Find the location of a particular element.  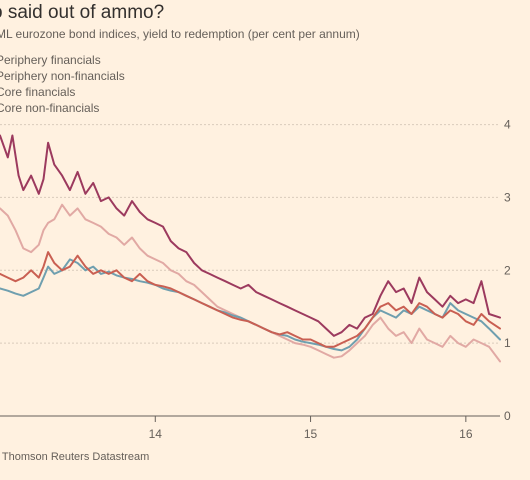

x-tick-label-14: 14 is located at coordinates (156, 434).